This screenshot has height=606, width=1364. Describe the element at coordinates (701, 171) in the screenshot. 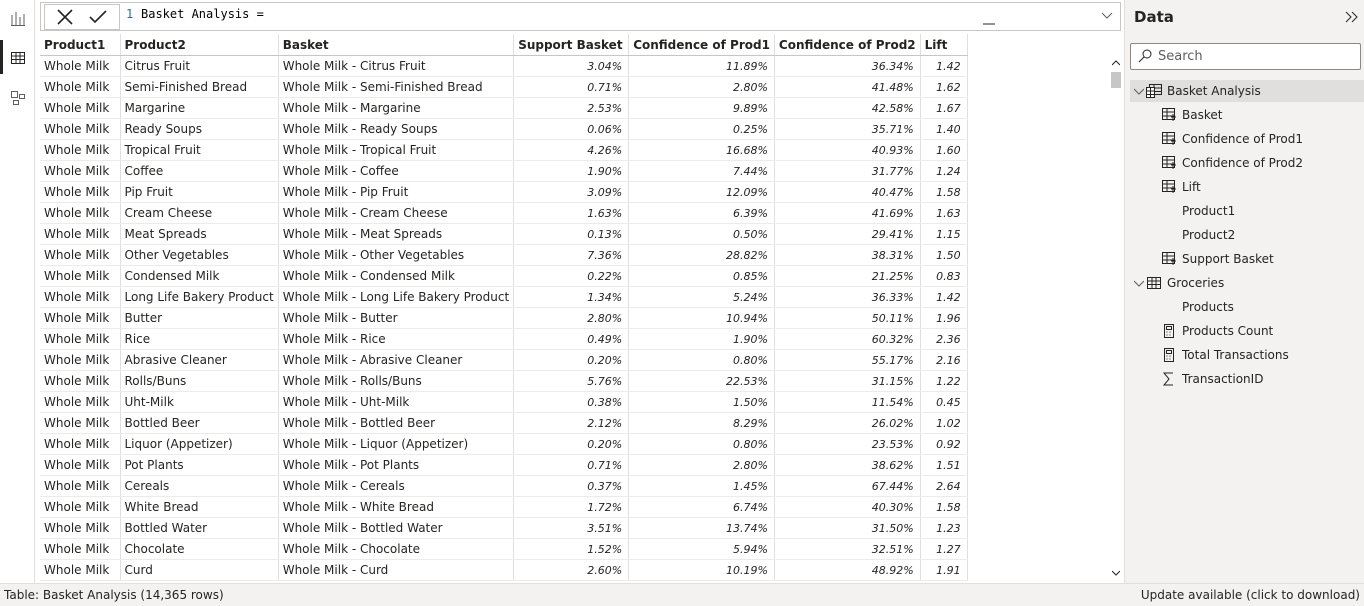

I see `table-cell: 7.44%` at that location.